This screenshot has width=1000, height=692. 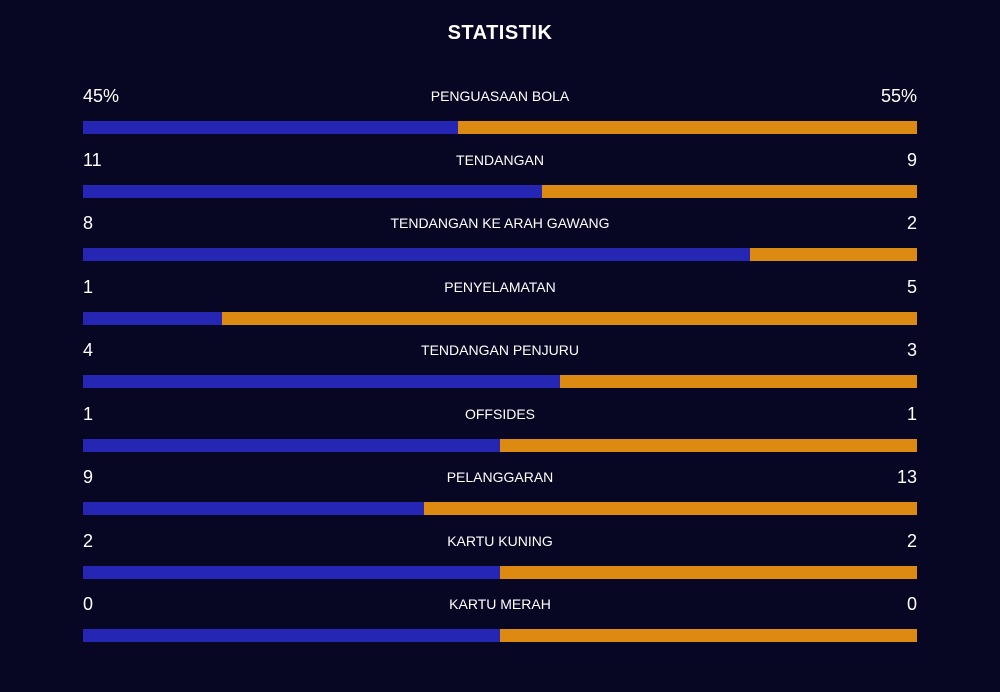 What do you see at coordinates (500, 540) in the screenshot?
I see `stat-label: KARTU KUNING` at bounding box center [500, 540].